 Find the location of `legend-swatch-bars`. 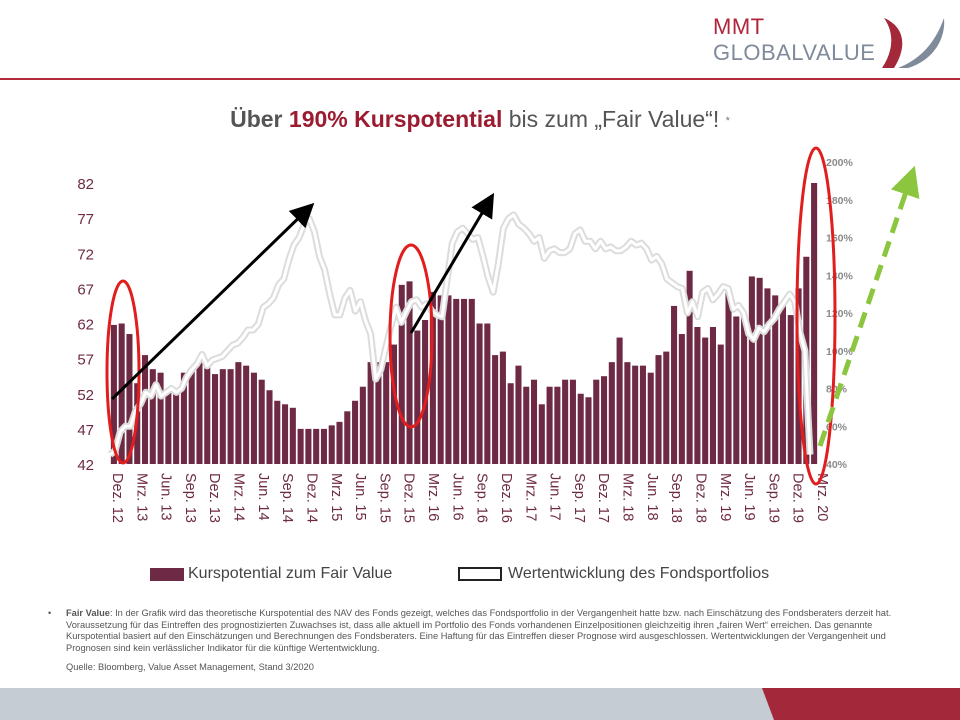

legend-swatch-bars is located at coordinates (167, 574).